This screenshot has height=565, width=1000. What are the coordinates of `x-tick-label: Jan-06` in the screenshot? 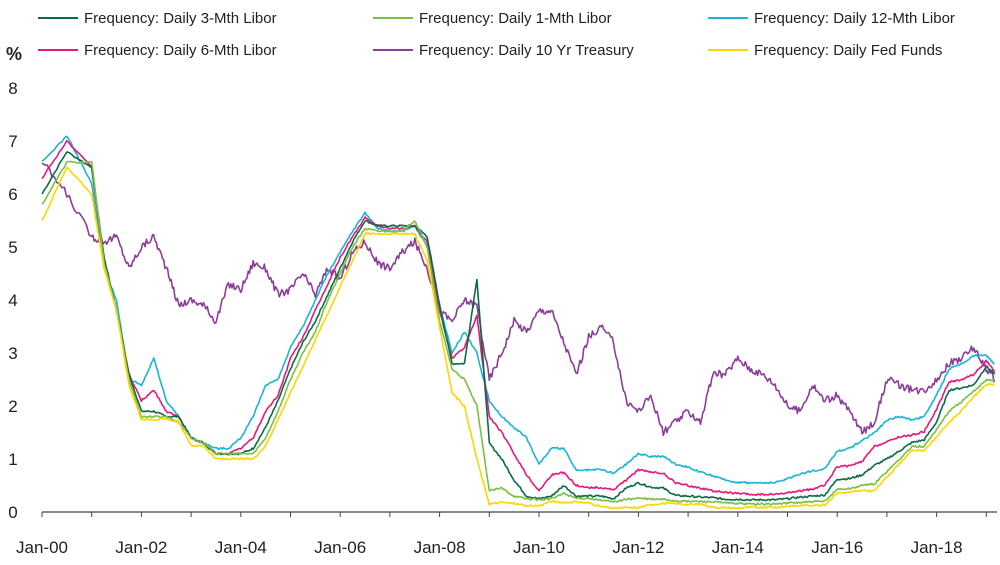 It's located at (340, 547).